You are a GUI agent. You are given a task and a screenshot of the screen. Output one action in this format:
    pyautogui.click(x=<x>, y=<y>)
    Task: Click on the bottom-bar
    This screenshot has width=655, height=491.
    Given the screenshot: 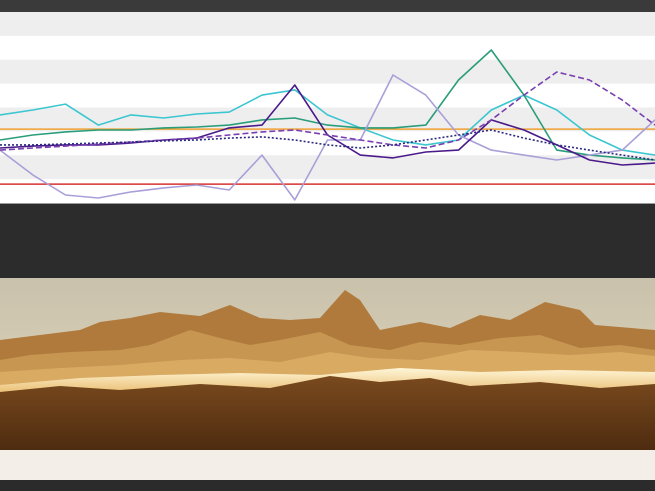 What is the action you would take?
    pyautogui.click(x=327, y=485)
    